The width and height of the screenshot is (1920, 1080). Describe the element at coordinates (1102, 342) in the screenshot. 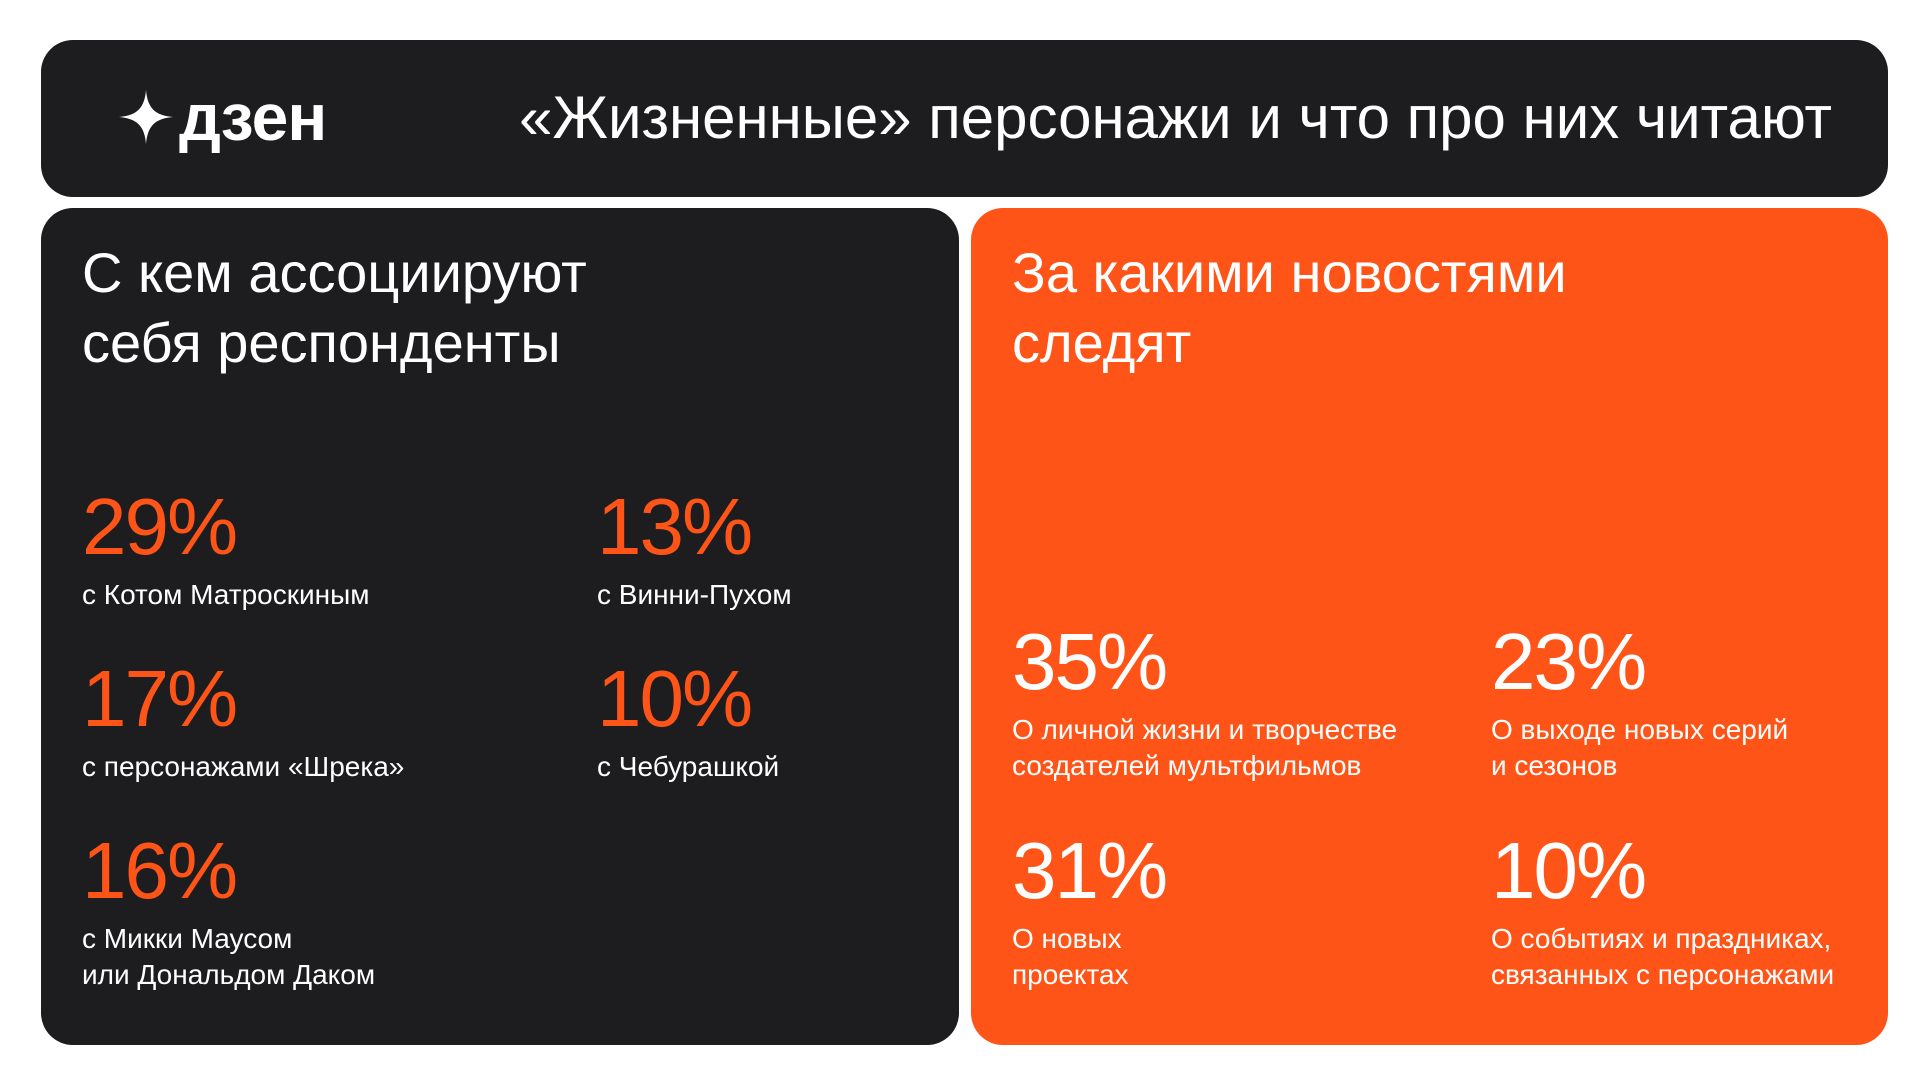

I see `news-title-line: следят` at that location.